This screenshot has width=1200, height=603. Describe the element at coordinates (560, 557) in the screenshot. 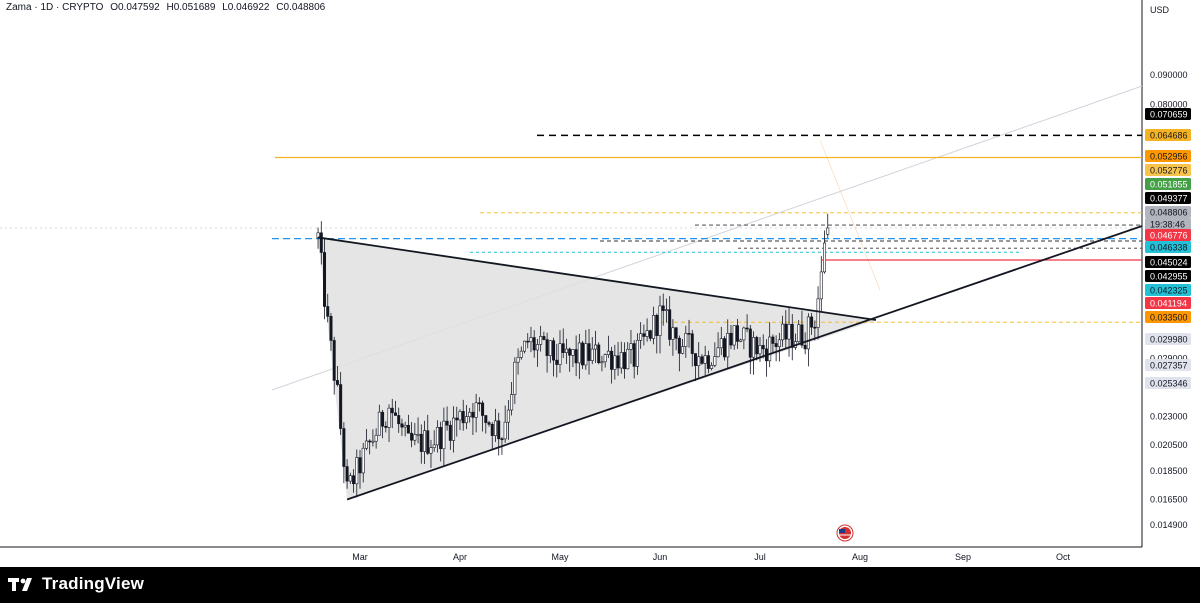

I see `time-tick-label: May` at that location.